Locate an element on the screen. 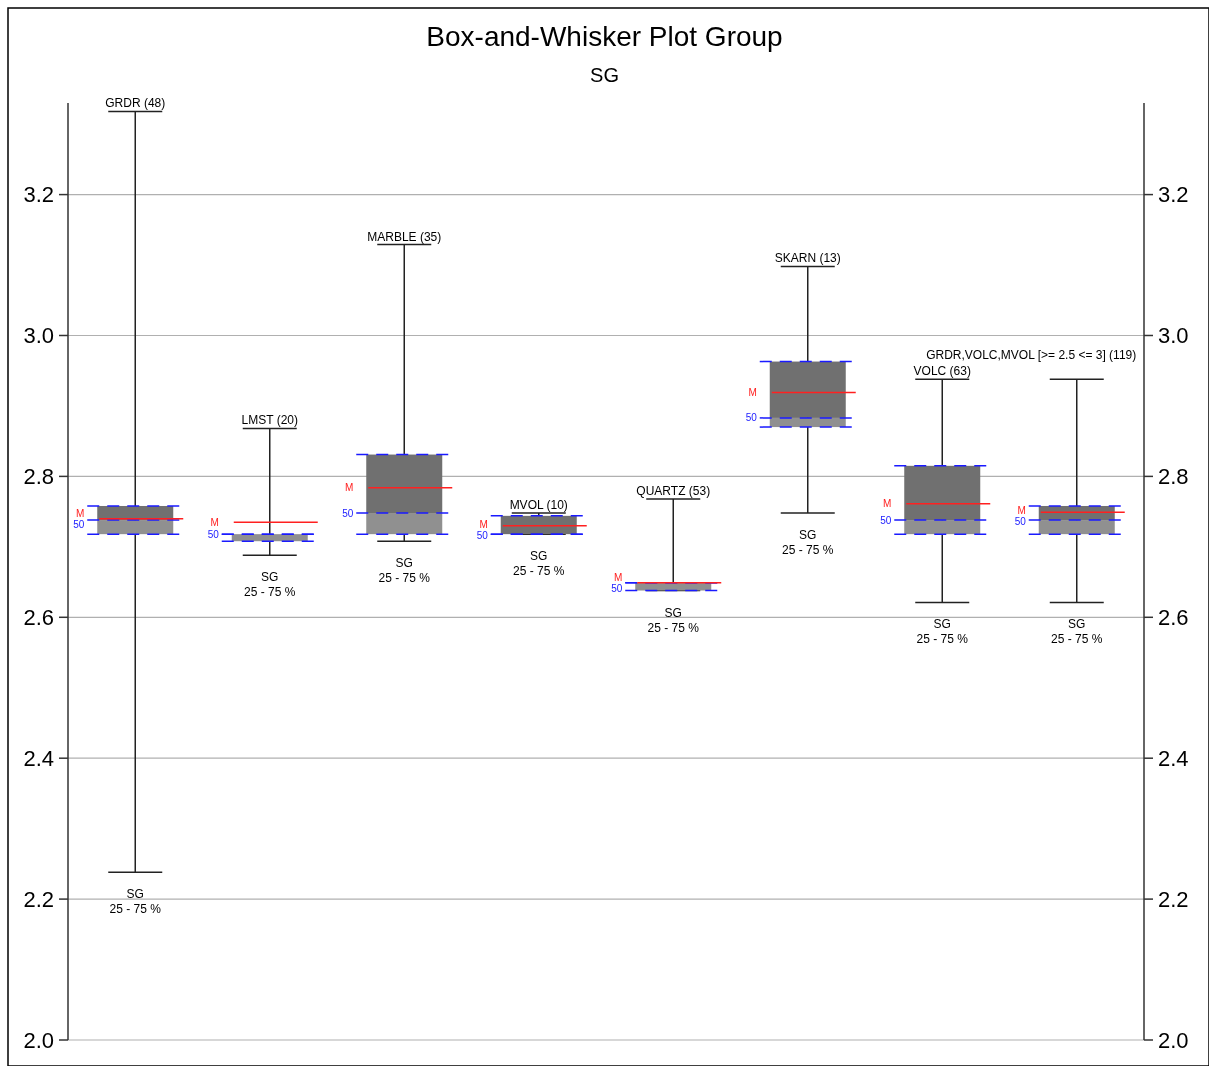 Image resolution: width=1209 pixels, height=1066 pixels. x-tick-label: VOLC (63) is located at coordinates (942, 371).